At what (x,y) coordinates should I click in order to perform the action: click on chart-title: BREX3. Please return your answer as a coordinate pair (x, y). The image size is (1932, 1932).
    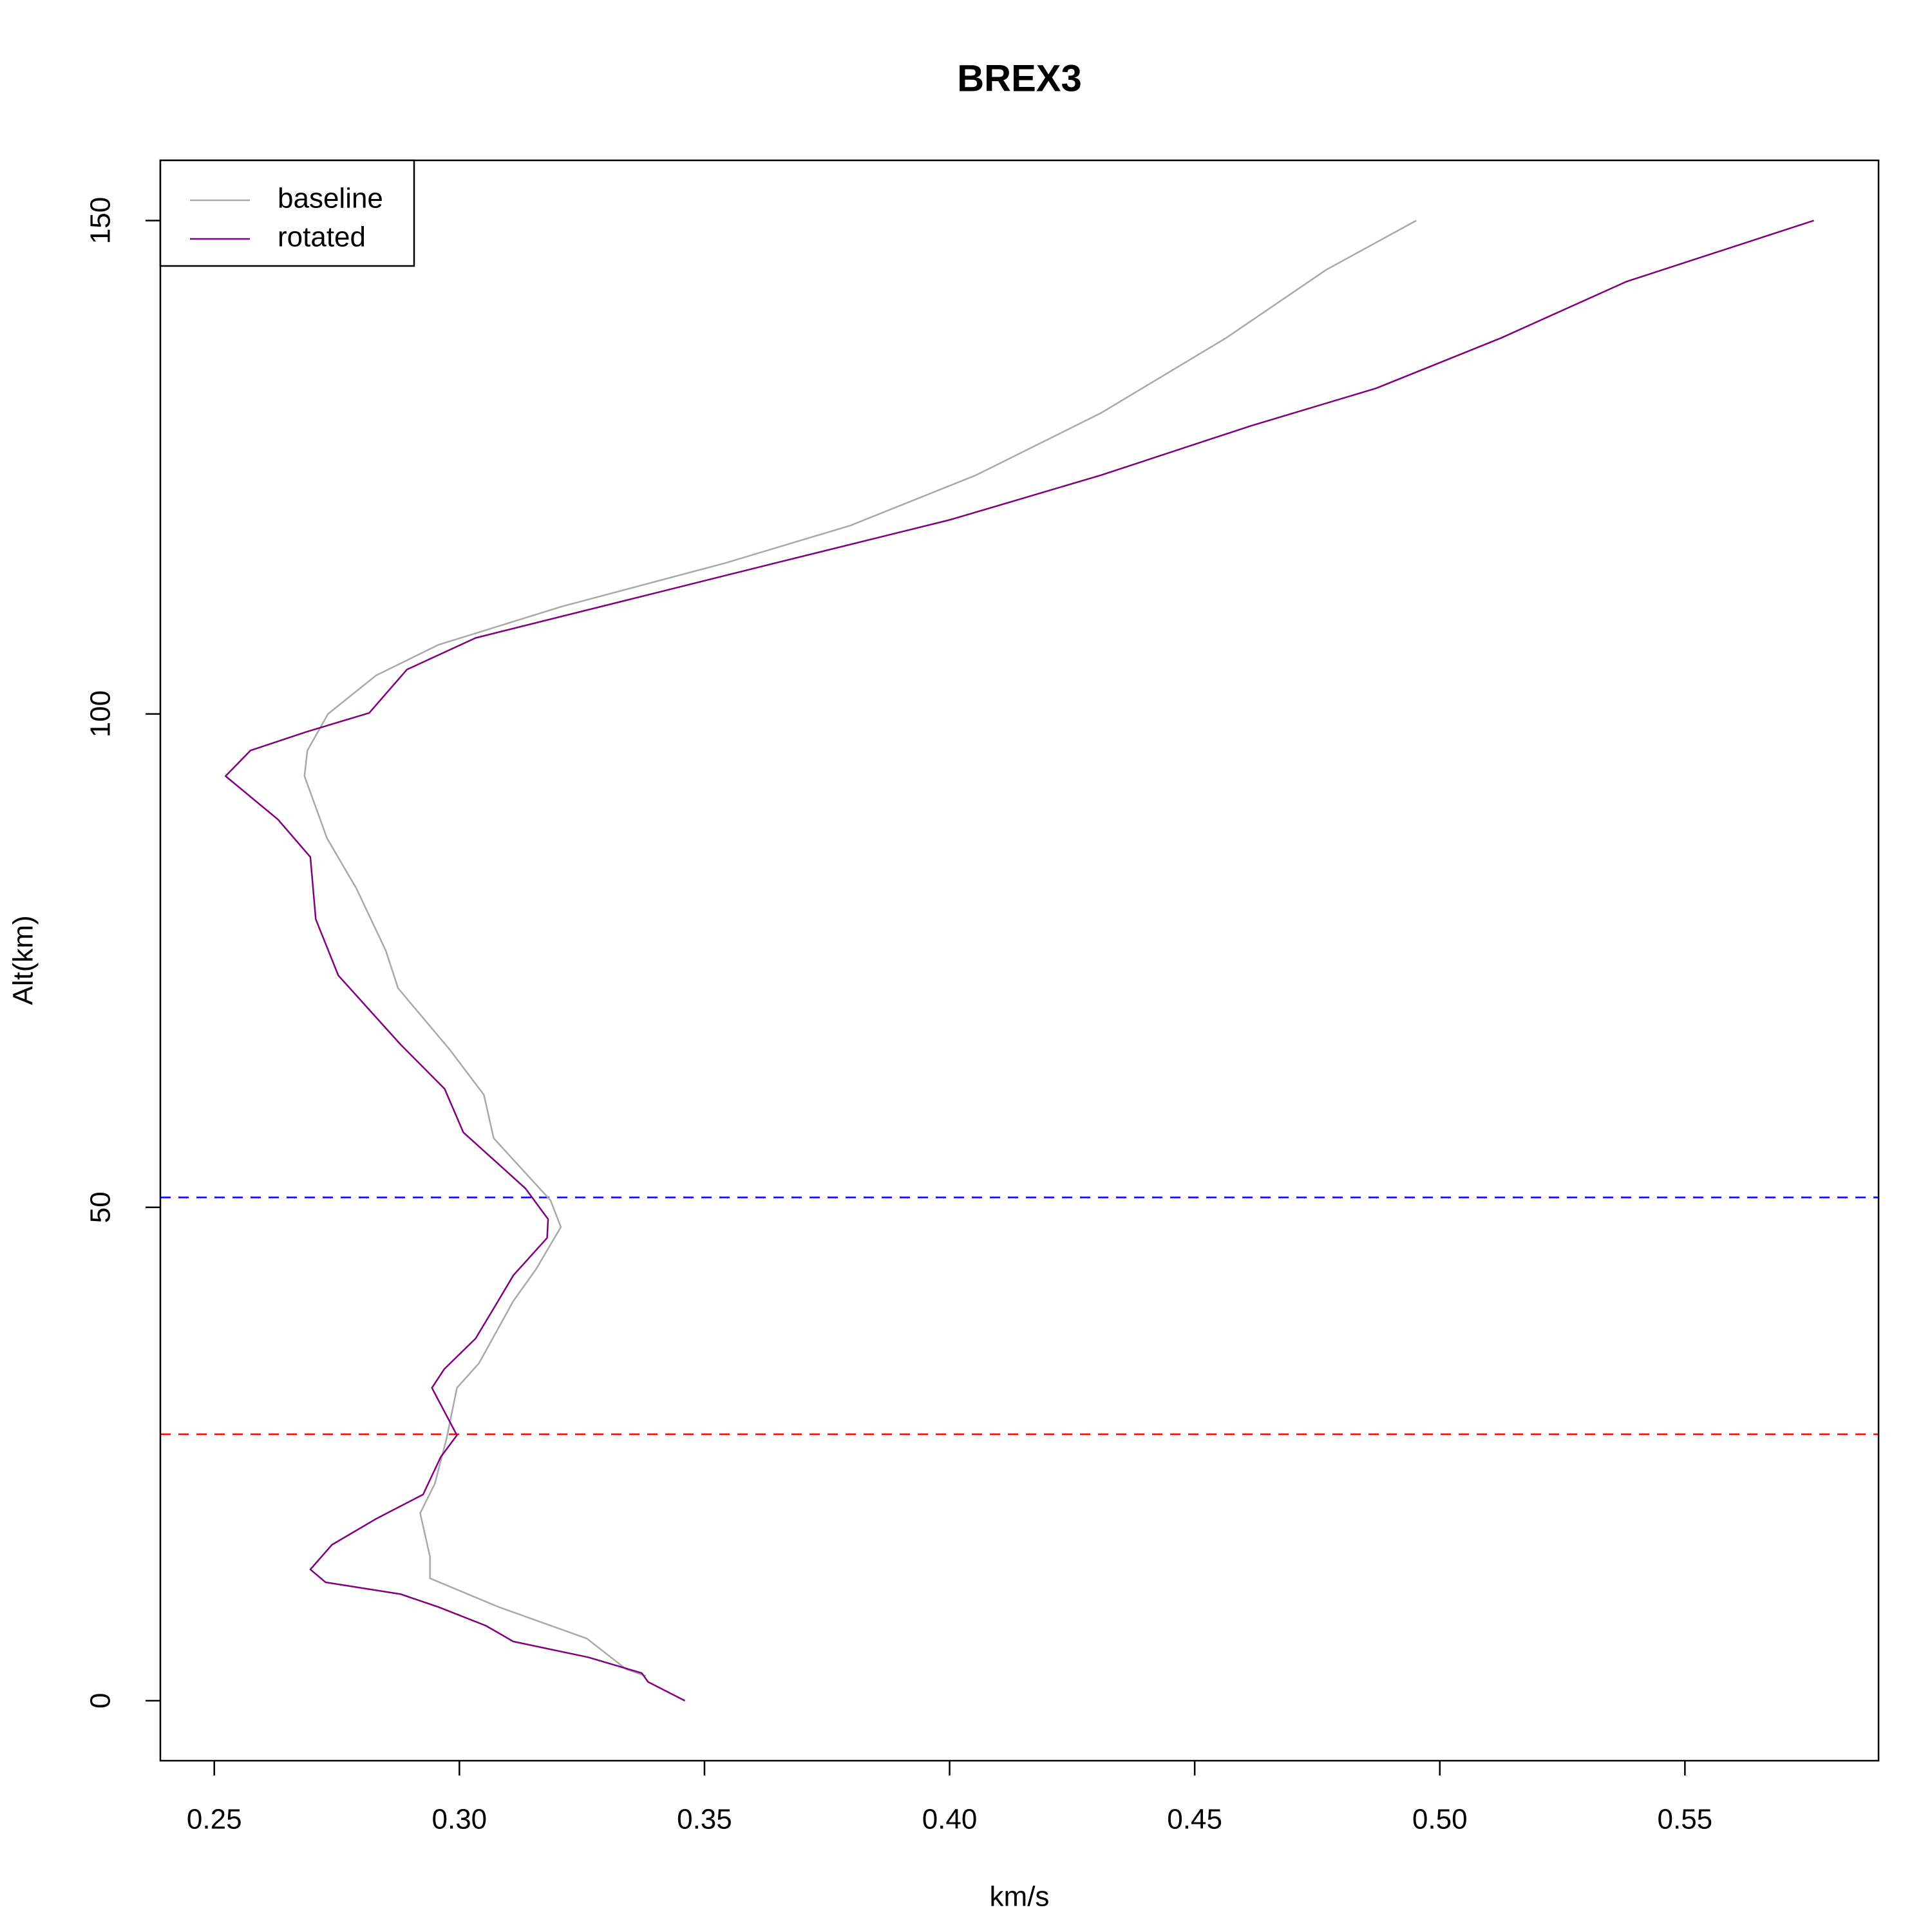
    Looking at the image, I should click on (1019, 78).